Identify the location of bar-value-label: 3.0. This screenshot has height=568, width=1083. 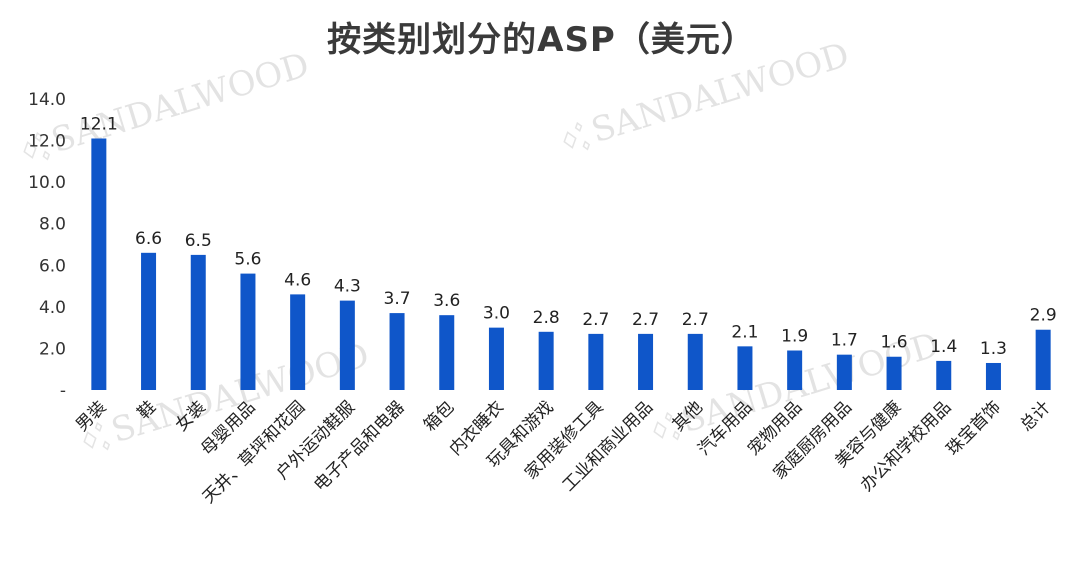
(496, 314).